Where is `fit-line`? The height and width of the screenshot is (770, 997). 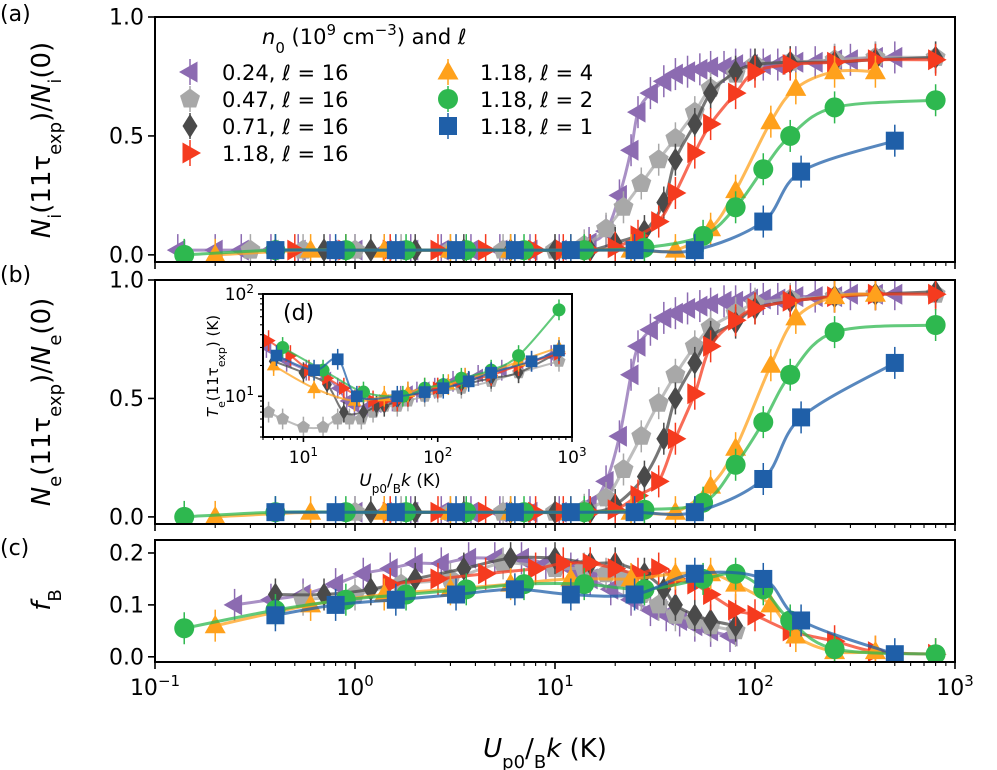 fit-line is located at coordinates (420, 353).